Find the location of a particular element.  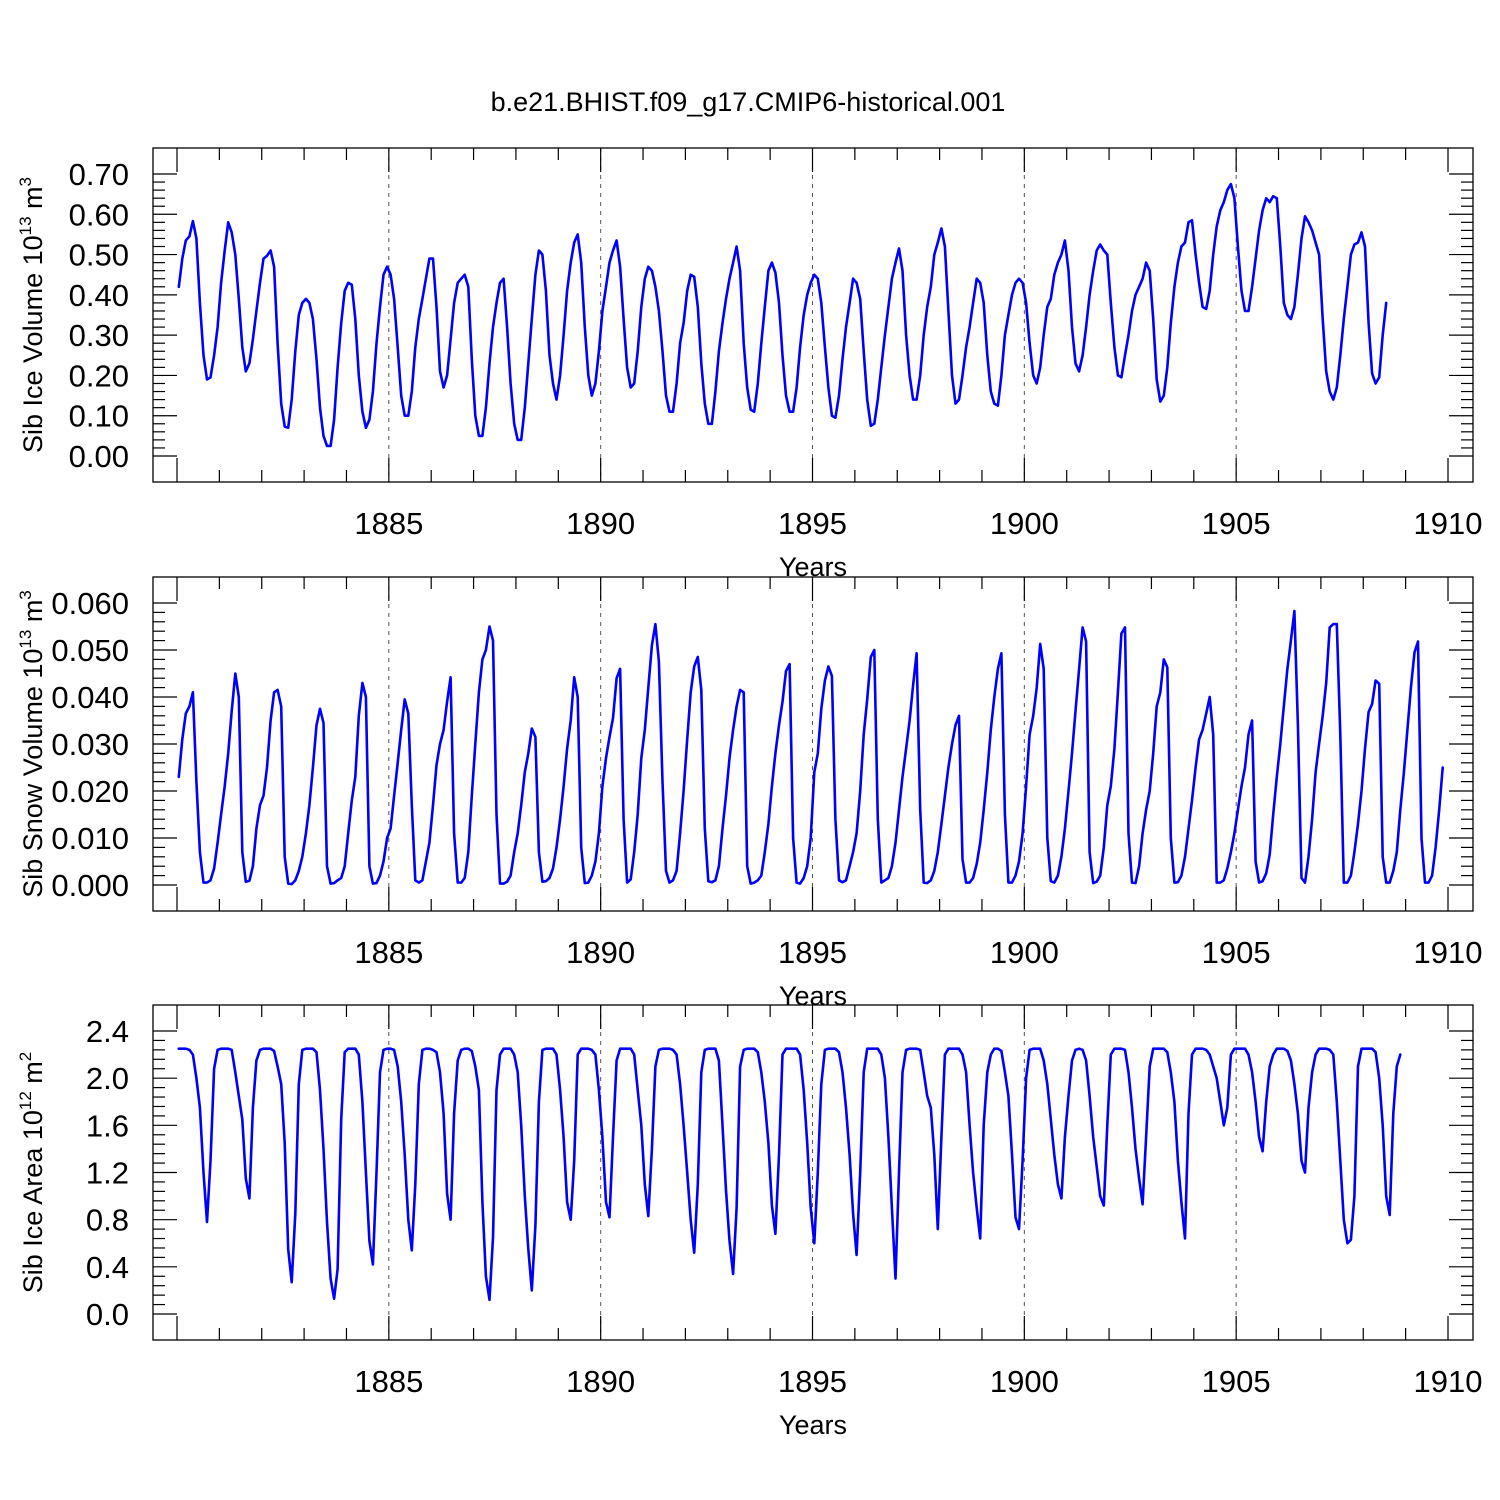

y-tick-label: 0.00 is located at coordinates (99, 456).